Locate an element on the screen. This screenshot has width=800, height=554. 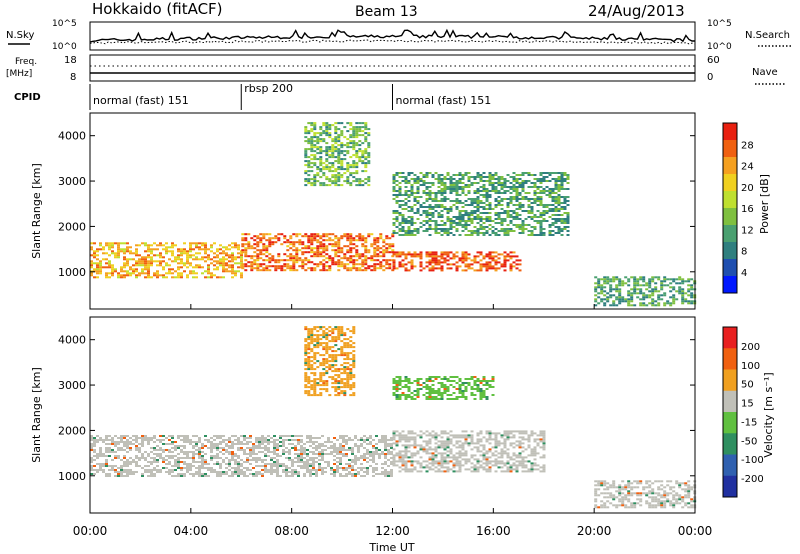
colorbar-tick-label: 4 is located at coordinates (744, 273).